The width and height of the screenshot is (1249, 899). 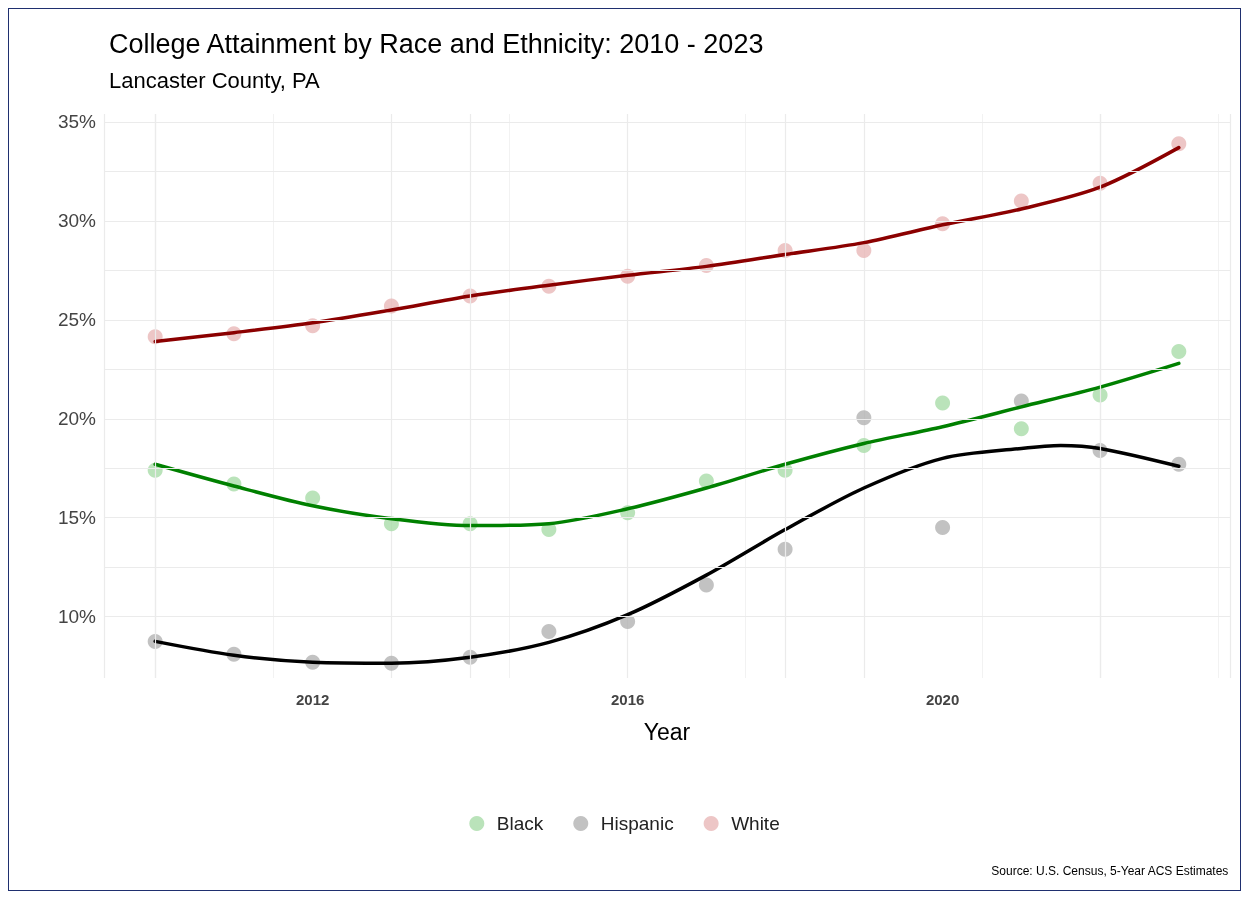 I want to click on legend-label: White, so click(x=755, y=823).